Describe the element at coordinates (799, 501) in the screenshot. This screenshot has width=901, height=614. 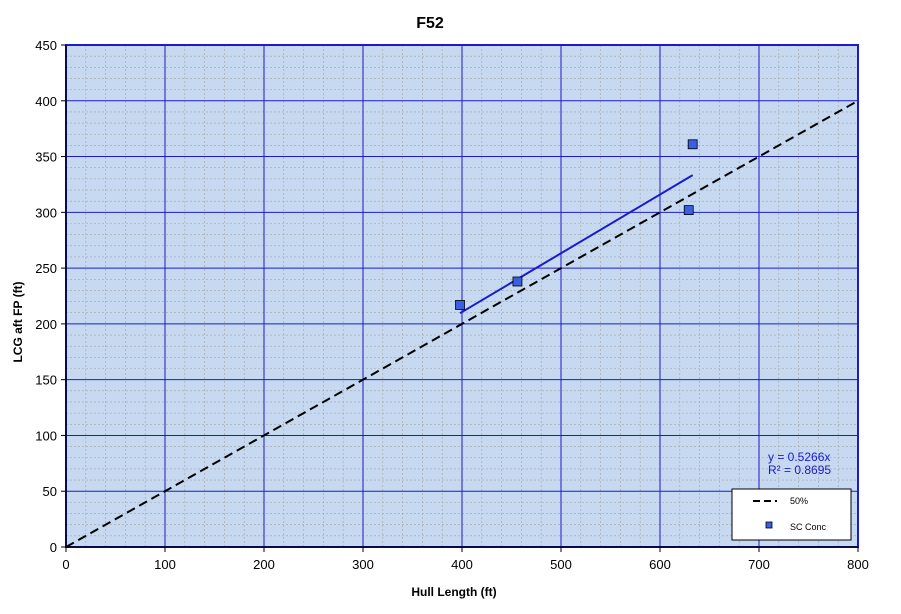
I see `legend-label-50pct: 50%` at that location.